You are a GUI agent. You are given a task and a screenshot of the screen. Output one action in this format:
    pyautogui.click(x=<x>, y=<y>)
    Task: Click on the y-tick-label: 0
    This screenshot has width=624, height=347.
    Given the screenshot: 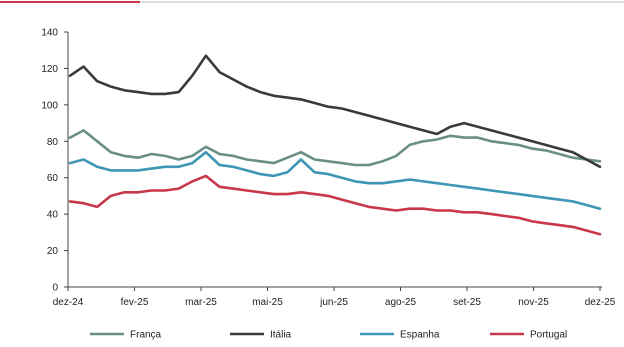 What is the action you would take?
    pyautogui.click(x=55, y=288)
    